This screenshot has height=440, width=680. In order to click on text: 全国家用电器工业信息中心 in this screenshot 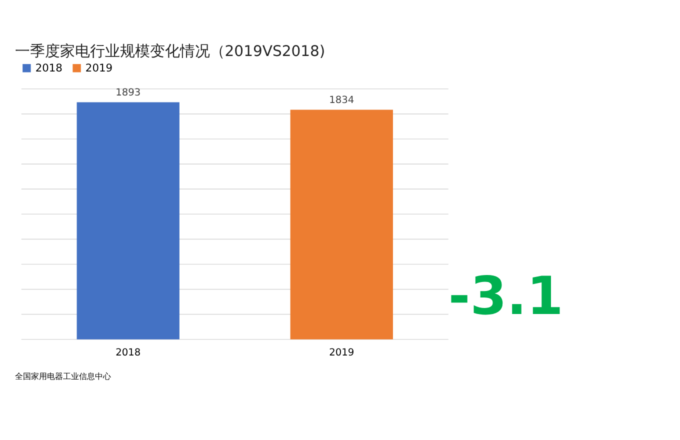, I will do `click(62, 375)`.